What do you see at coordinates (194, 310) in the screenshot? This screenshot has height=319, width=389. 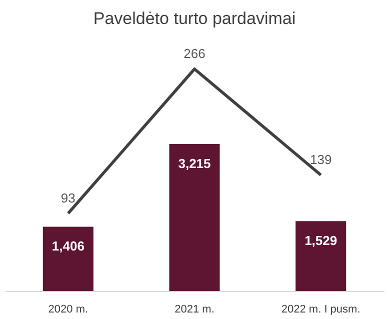 I see `x-tick-label: 2021 m.` at bounding box center [194, 310].